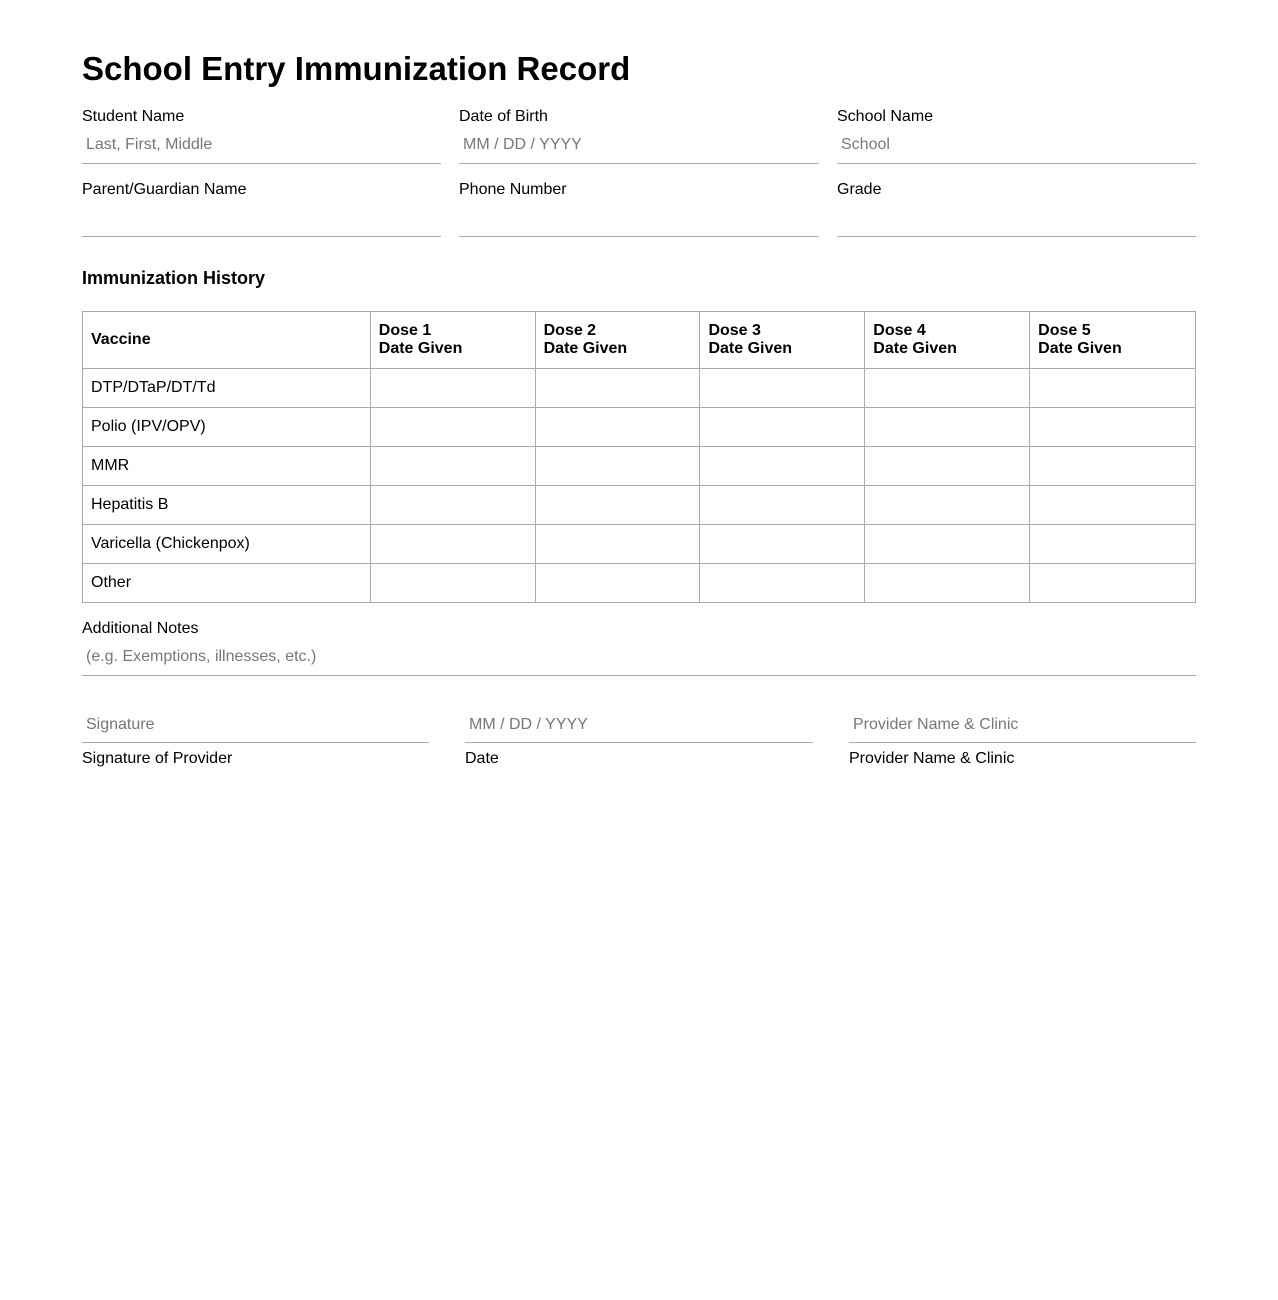 This screenshot has width=1278, height=1300. I want to click on additional-notes-field: Additional Notes, so click(639, 647).